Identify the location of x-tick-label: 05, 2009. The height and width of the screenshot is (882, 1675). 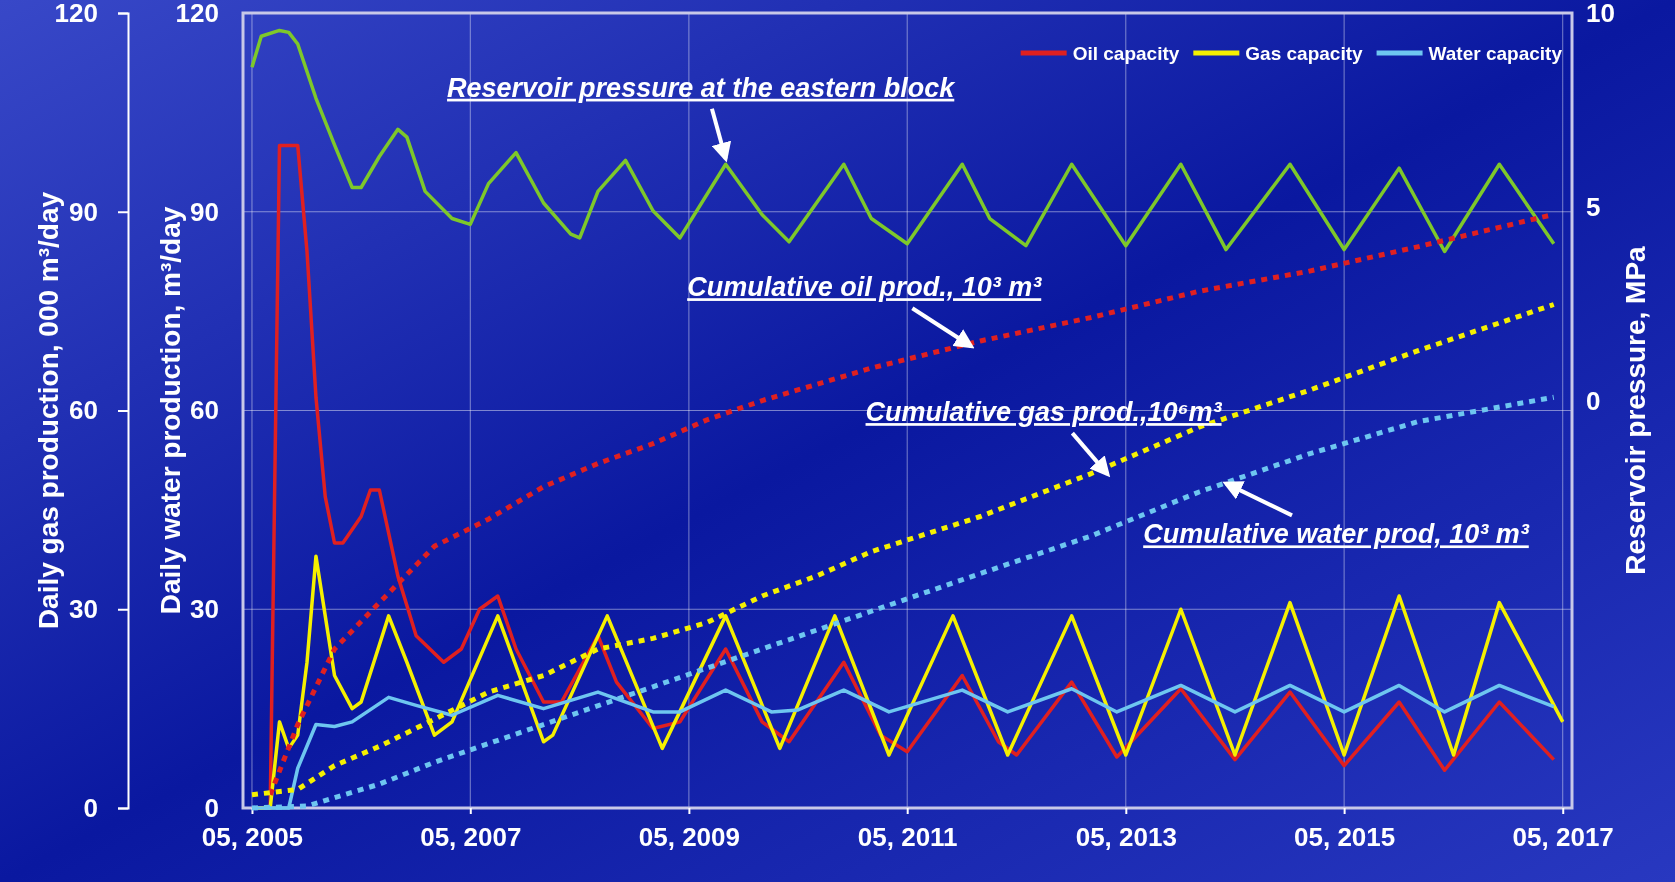
(689, 837).